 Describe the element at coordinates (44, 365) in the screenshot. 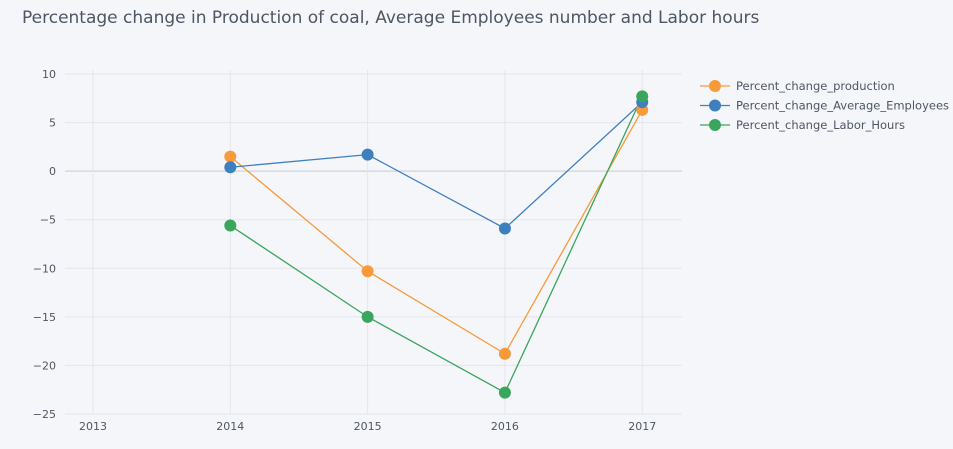

I see `y-tick-label: −20` at that location.